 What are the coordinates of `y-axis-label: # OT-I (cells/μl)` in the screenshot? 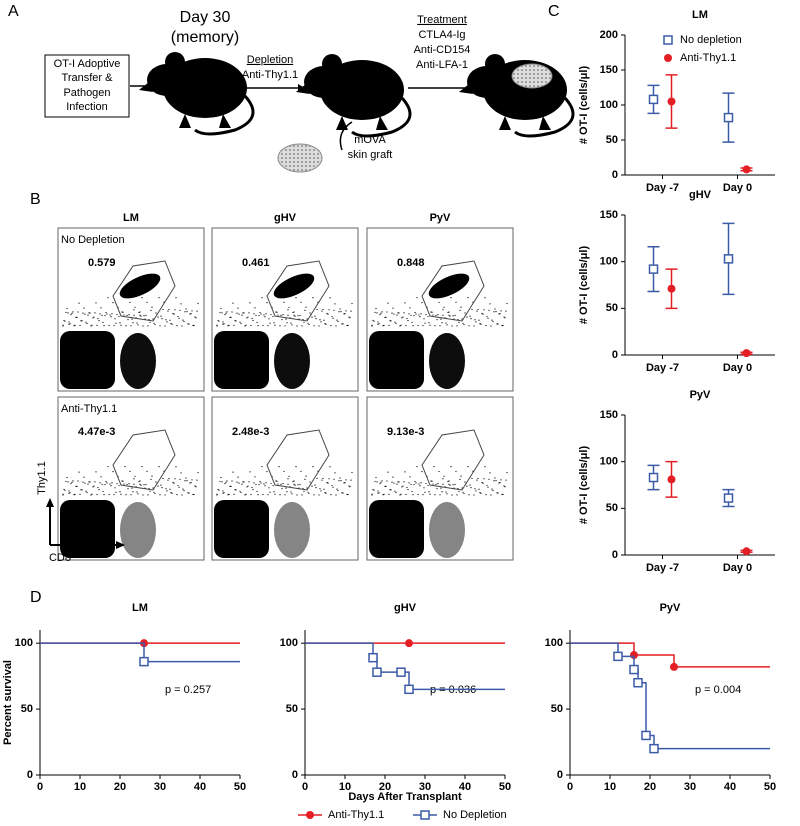 It's located at (584, 285).